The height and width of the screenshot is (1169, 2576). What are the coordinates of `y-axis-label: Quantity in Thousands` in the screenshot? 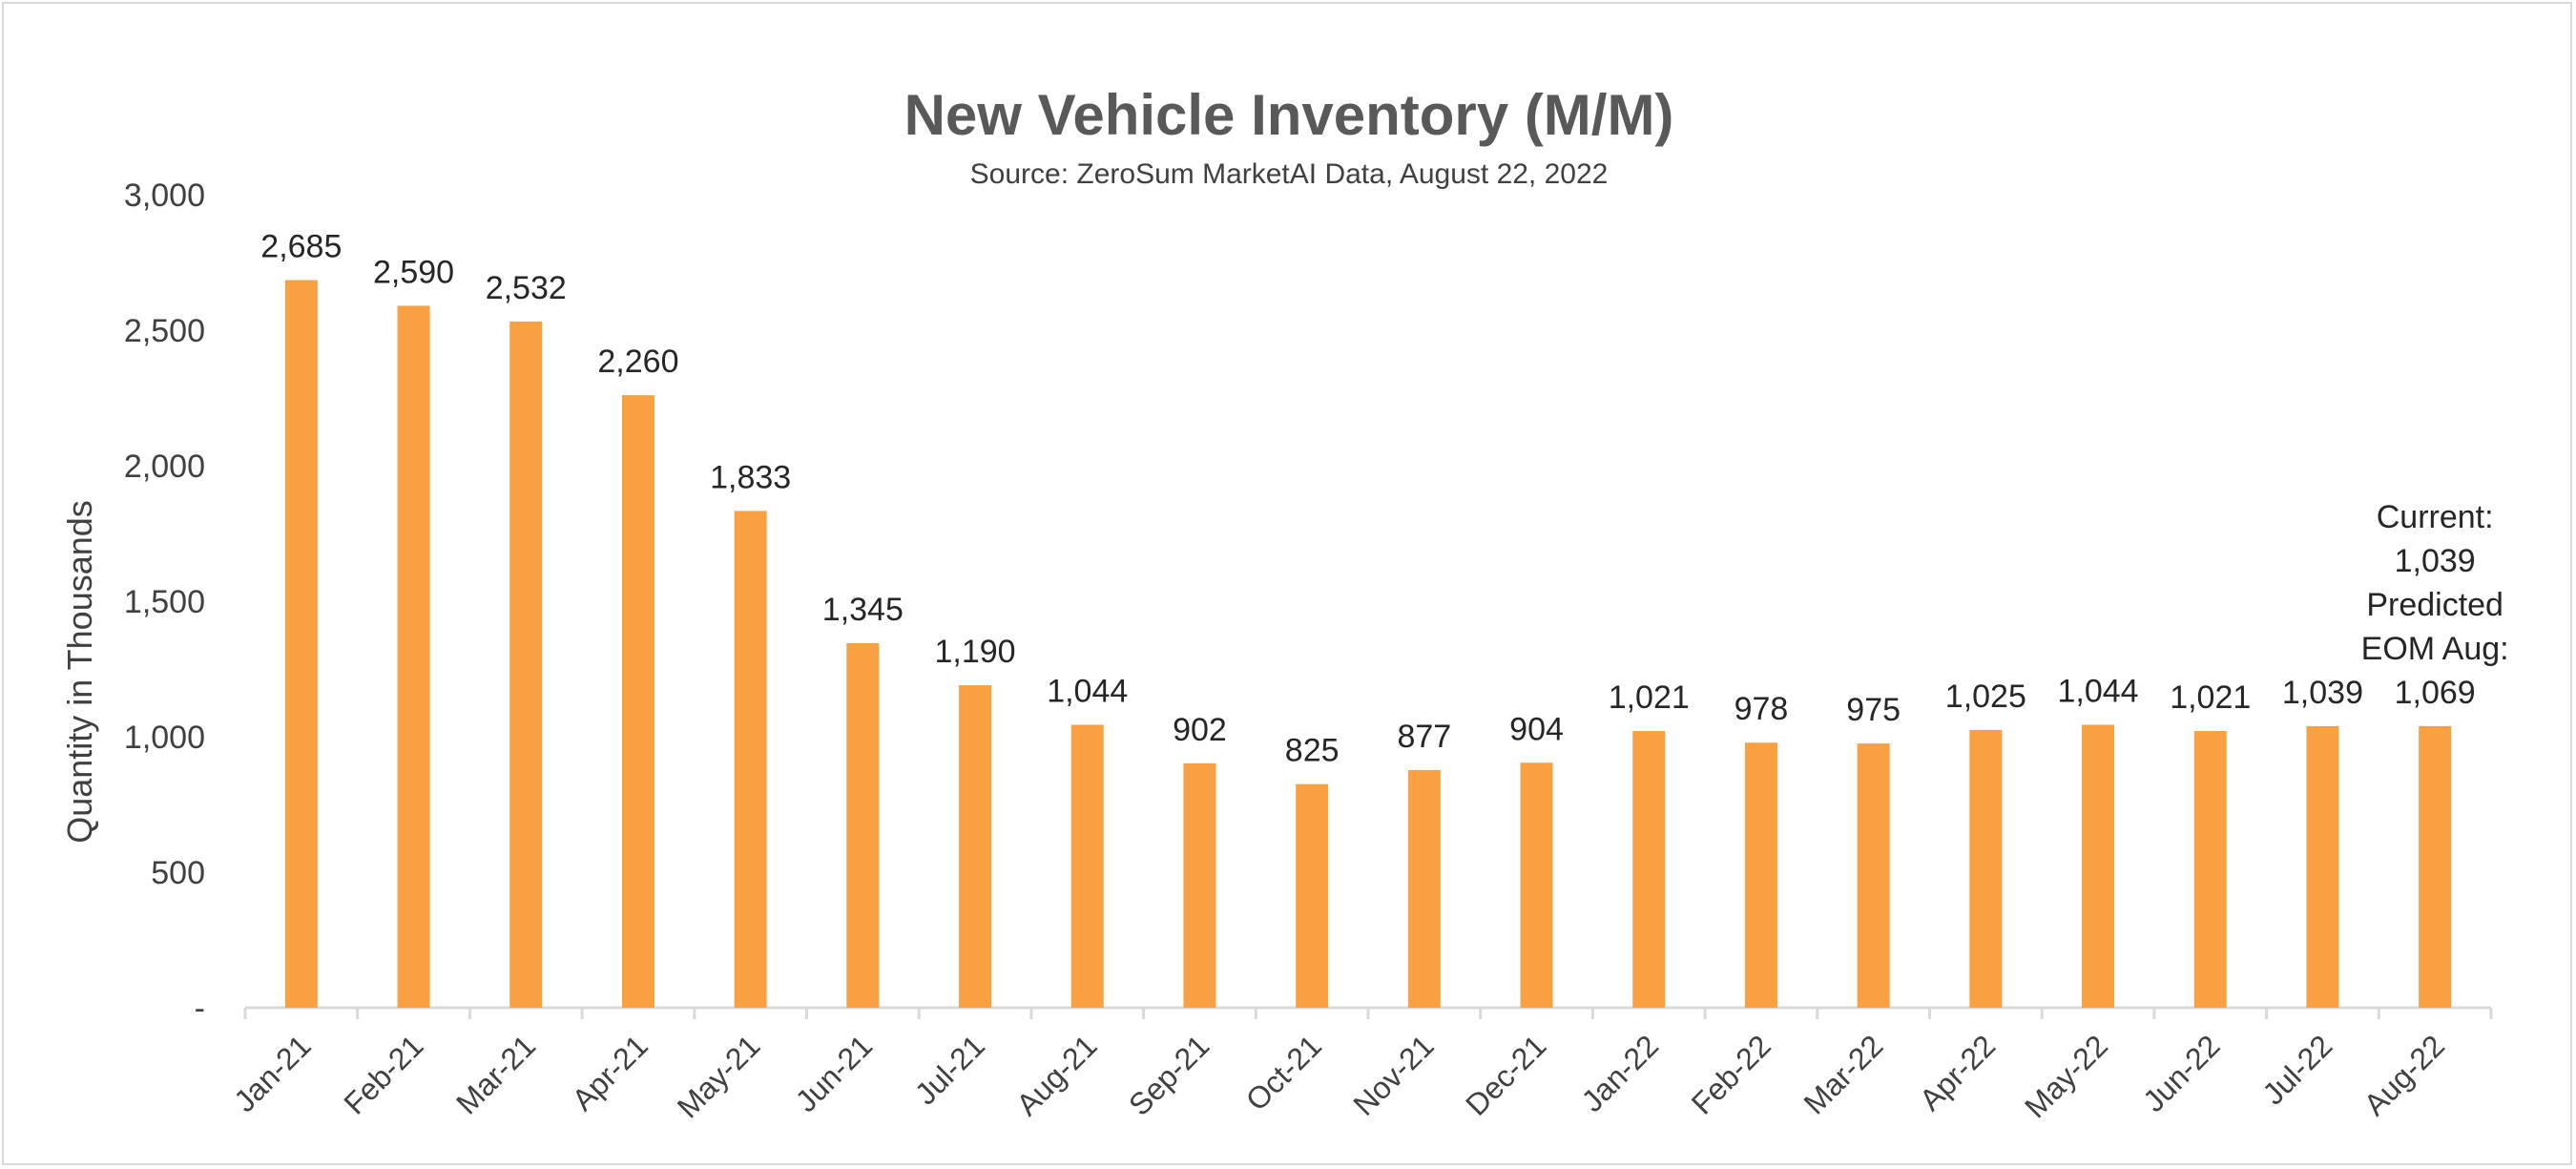 It's located at (79, 672).